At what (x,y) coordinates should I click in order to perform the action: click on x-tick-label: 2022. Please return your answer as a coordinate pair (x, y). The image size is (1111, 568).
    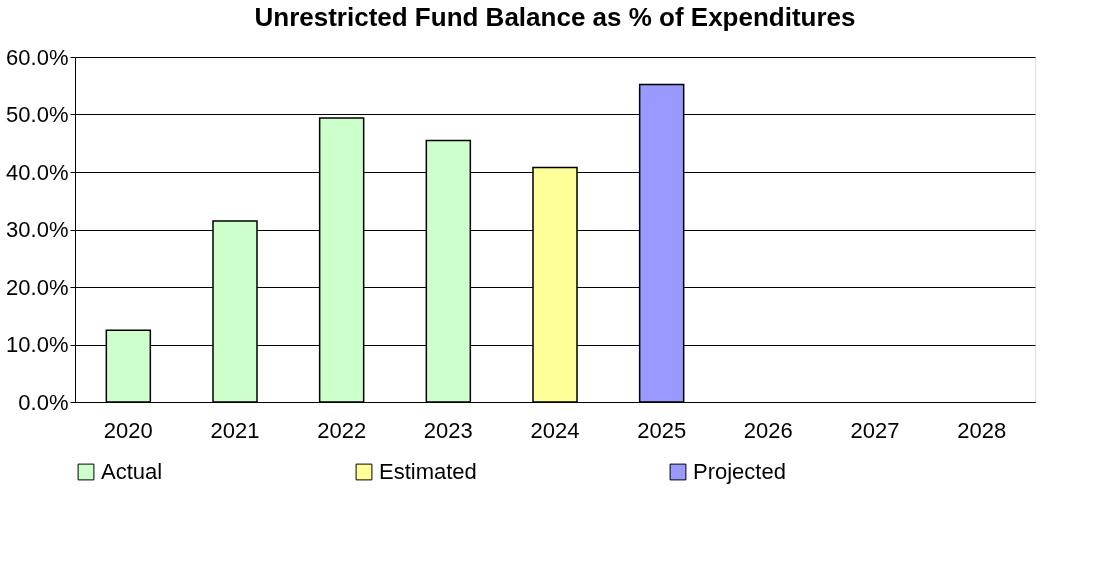
    Looking at the image, I should click on (342, 430).